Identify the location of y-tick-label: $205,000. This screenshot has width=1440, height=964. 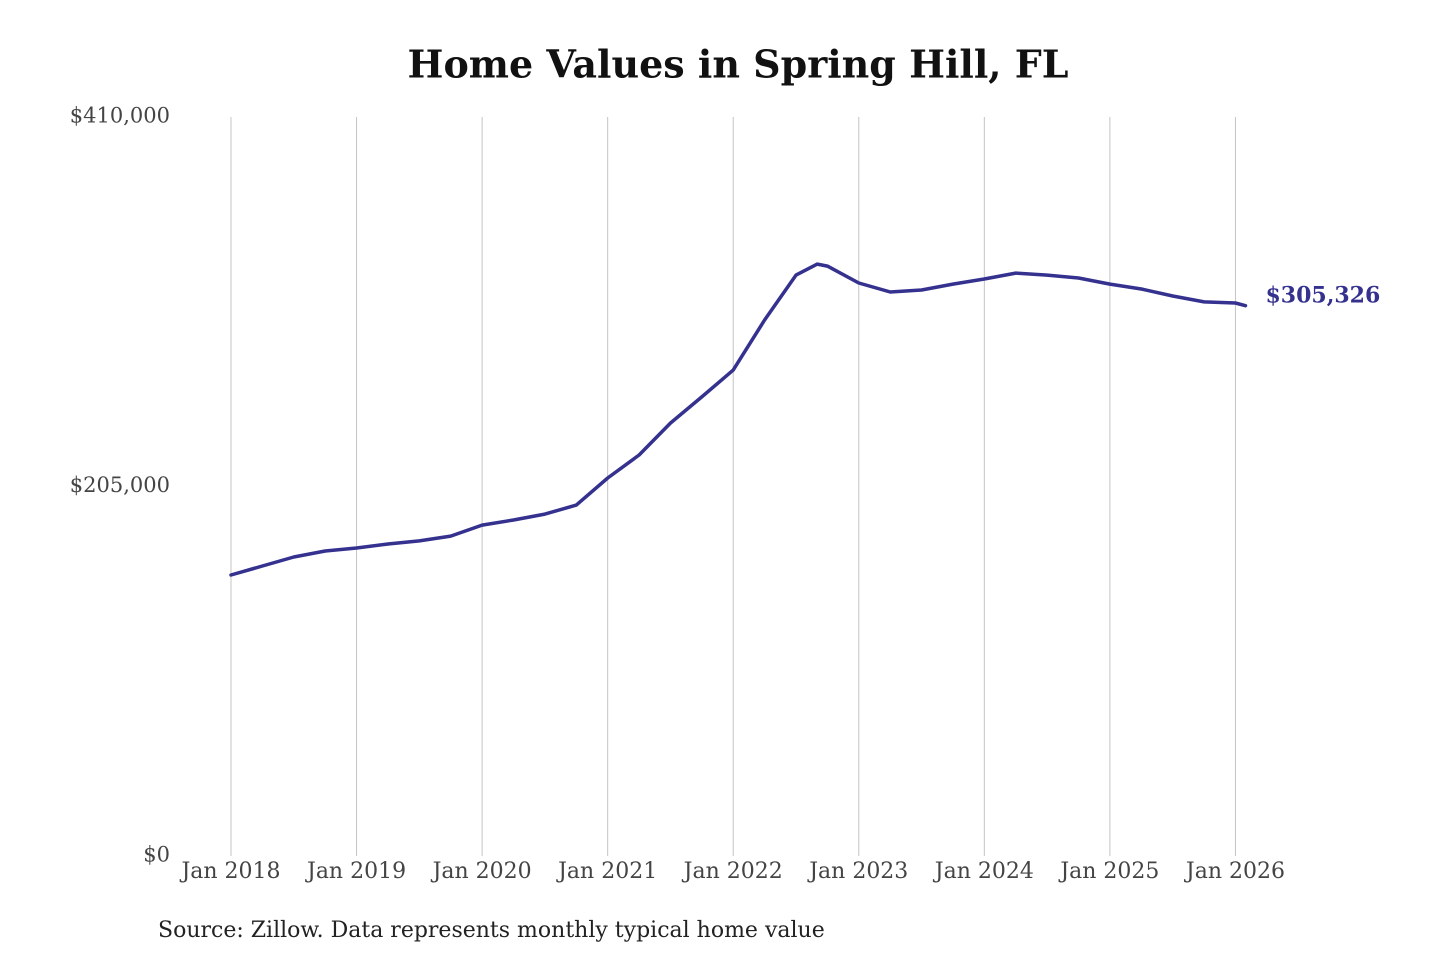
(120, 485).